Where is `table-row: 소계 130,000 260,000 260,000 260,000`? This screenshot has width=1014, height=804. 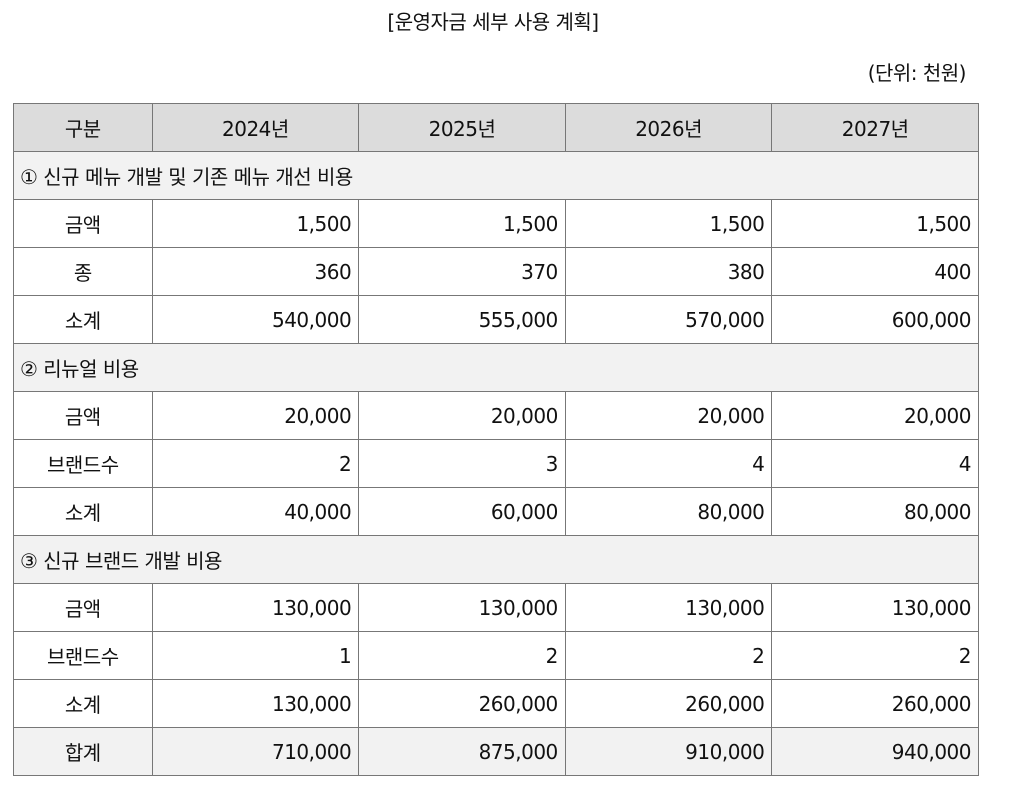
table-row: 소계 130,000 260,000 260,000 260,000 is located at coordinates (496, 703).